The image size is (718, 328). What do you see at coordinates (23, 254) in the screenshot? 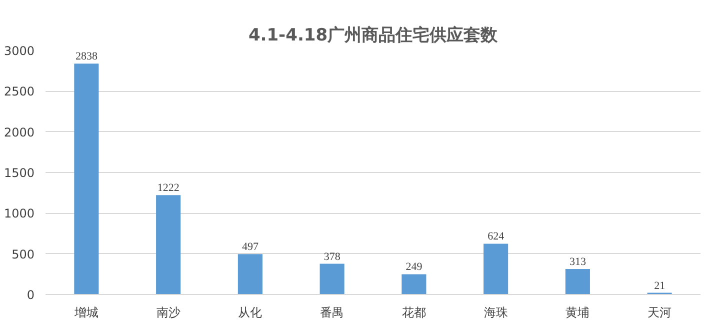
I see `y-tick-label: 500` at bounding box center [23, 254].